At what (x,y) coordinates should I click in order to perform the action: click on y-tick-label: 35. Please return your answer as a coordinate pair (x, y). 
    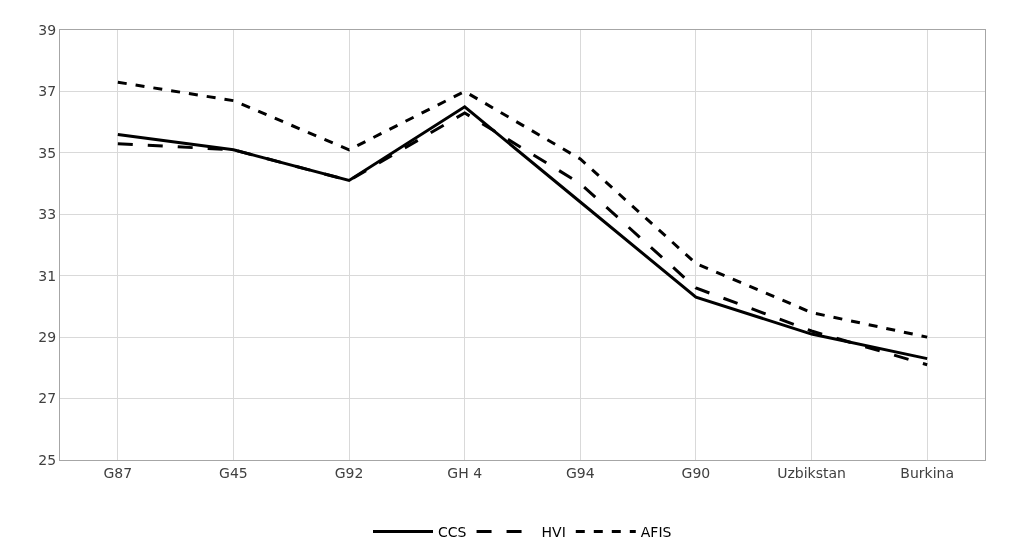
    Looking at the image, I should click on (47, 152).